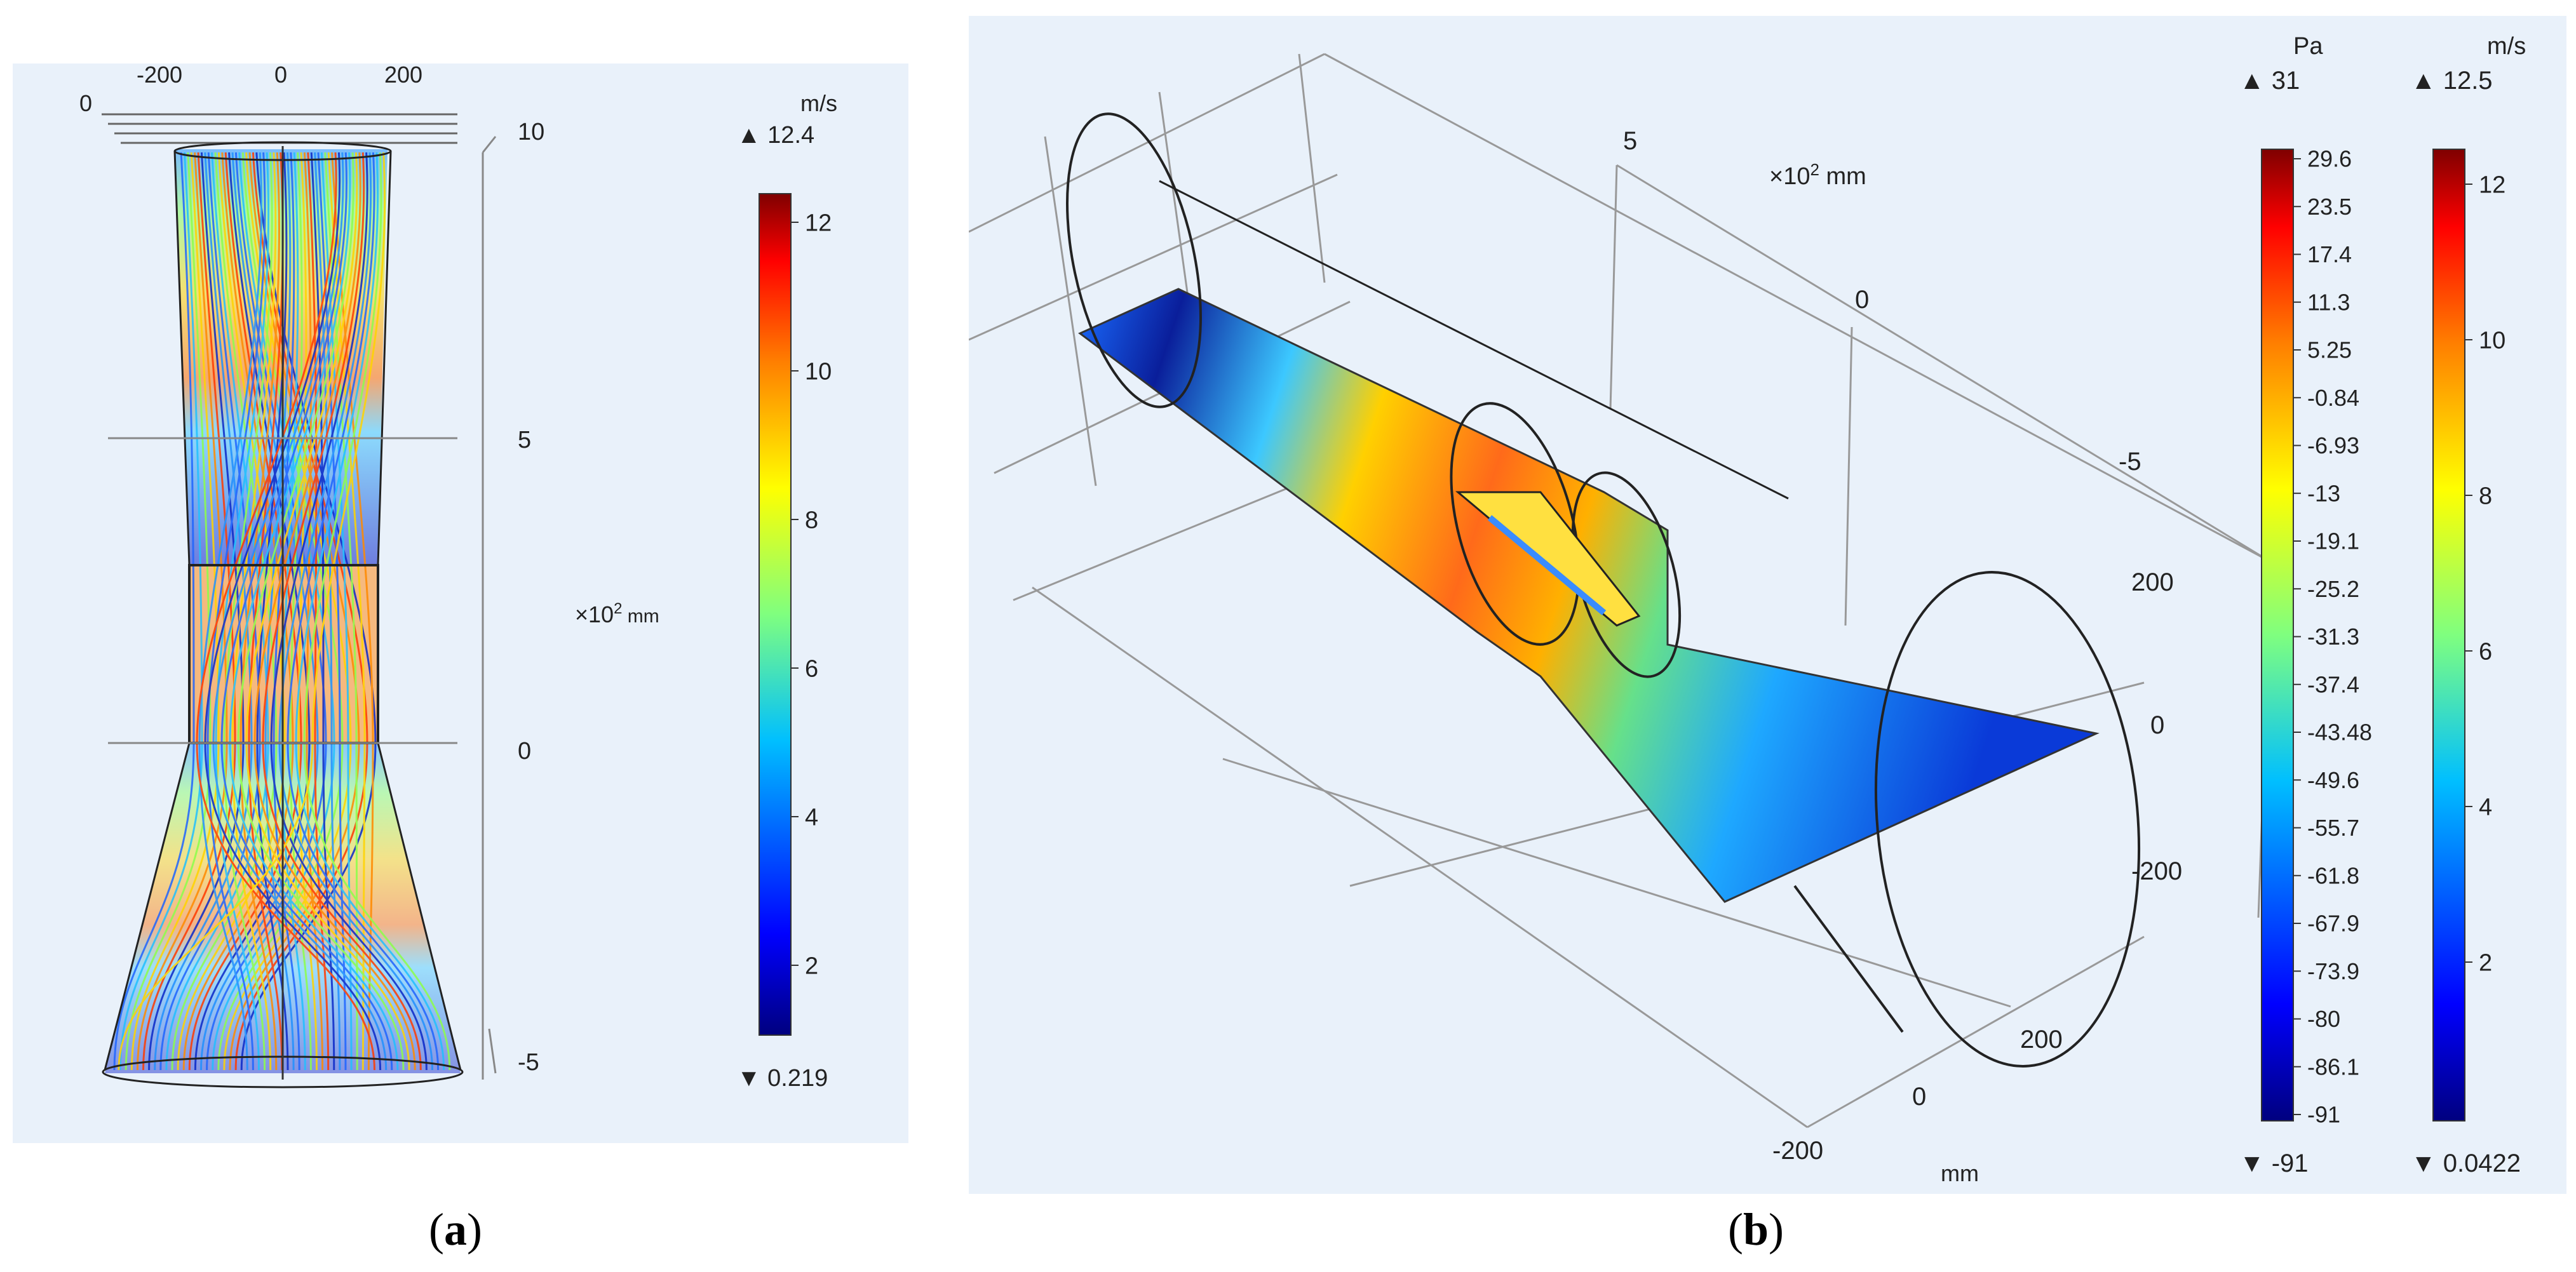  Describe the element at coordinates (2329, 254) in the screenshot. I see `panel-b-pressure-tick-label-2: 17.4` at that location.